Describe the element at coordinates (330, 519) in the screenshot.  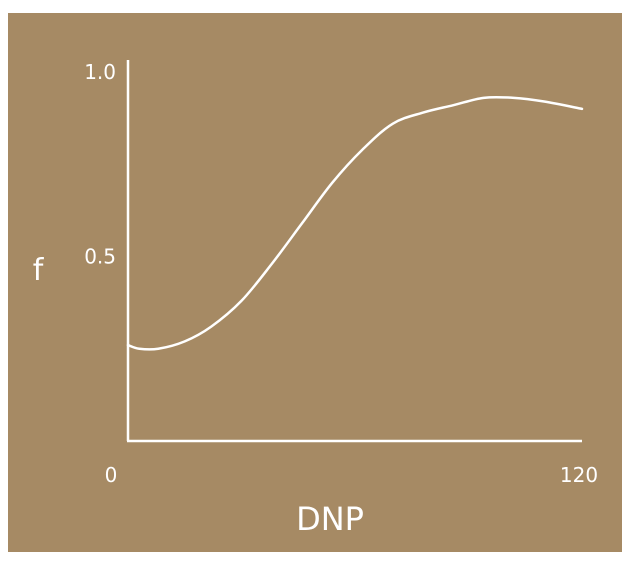
I see `x-axis-label: DNP` at that location.